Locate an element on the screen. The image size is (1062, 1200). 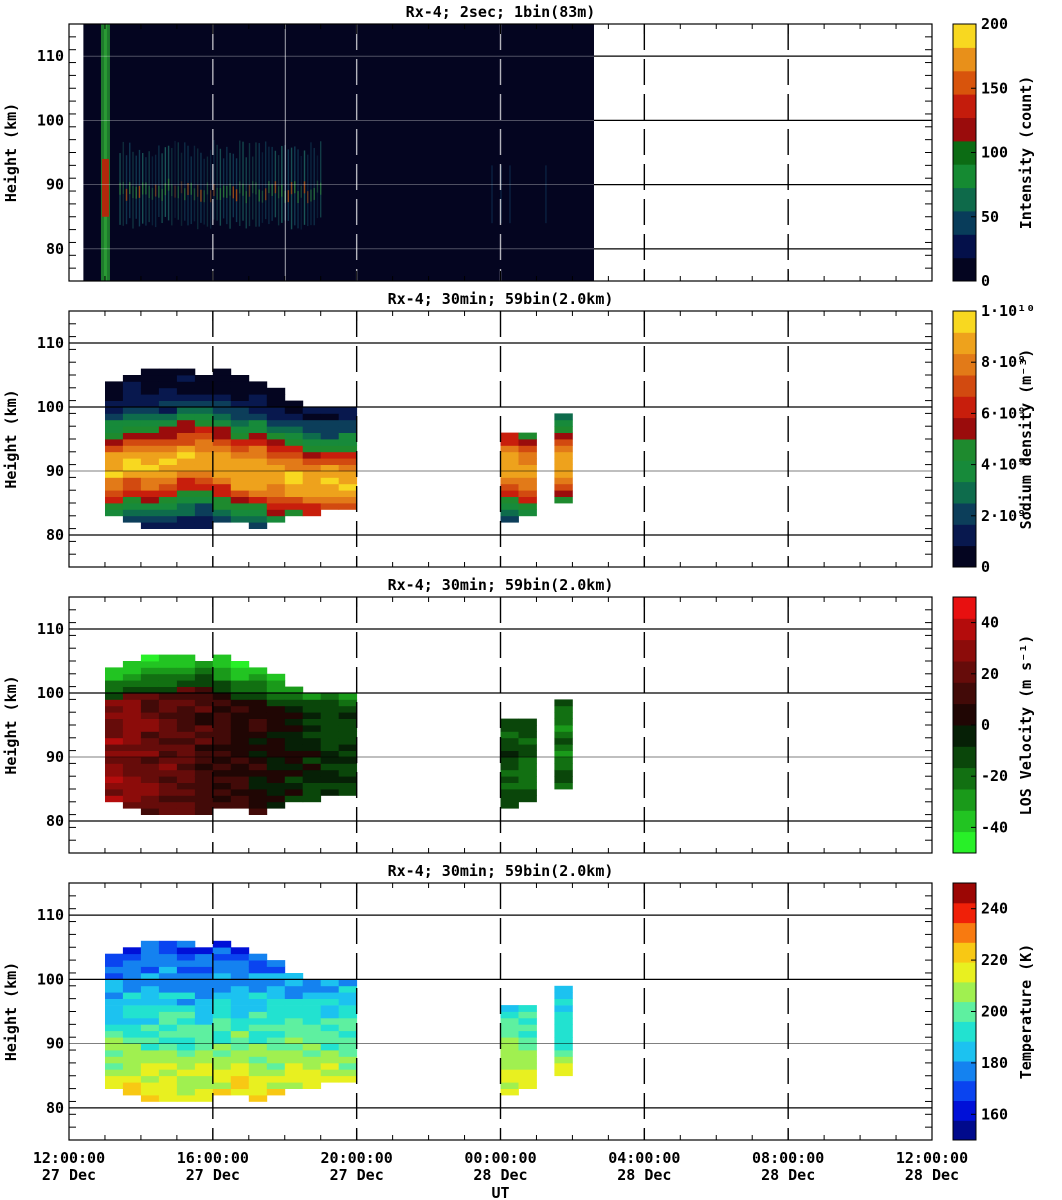
x-tick-label-date: 28 Dec is located at coordinates (788, 1175).